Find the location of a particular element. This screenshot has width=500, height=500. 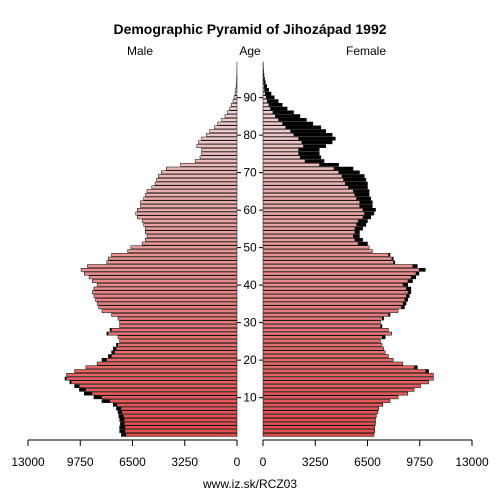

x-tick-label: 0 is located at coordinates (237, 462).